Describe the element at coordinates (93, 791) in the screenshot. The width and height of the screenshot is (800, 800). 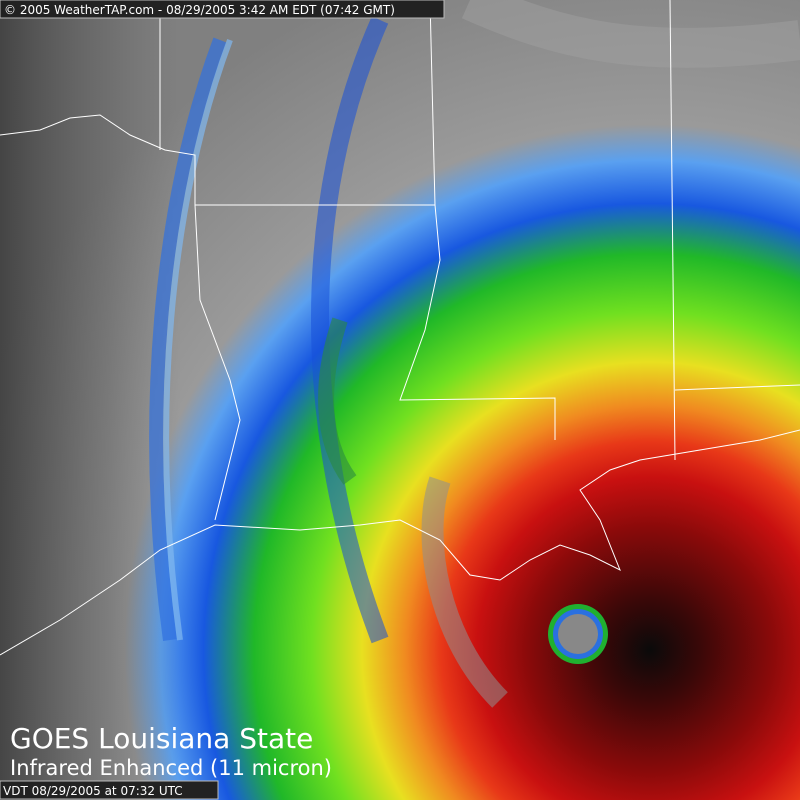
I see `timestamp: VDT 08/29/2005 at 07:32 UTC` at that location.